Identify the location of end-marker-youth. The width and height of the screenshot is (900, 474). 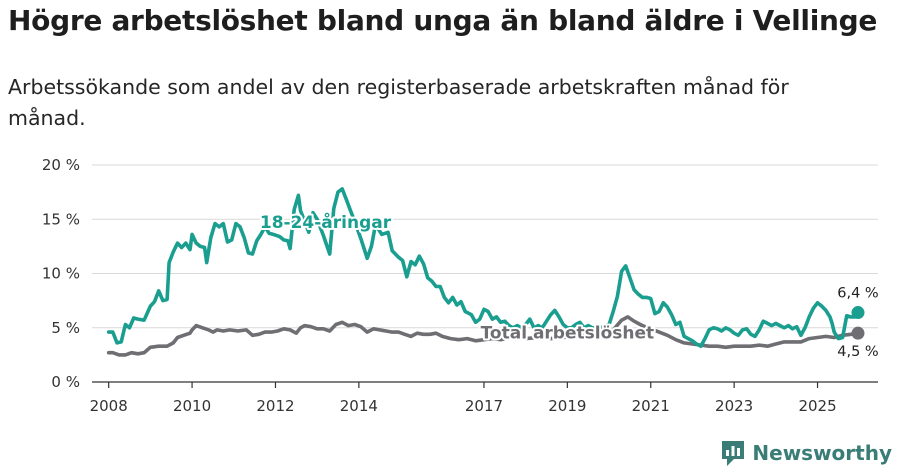
(858, 313).